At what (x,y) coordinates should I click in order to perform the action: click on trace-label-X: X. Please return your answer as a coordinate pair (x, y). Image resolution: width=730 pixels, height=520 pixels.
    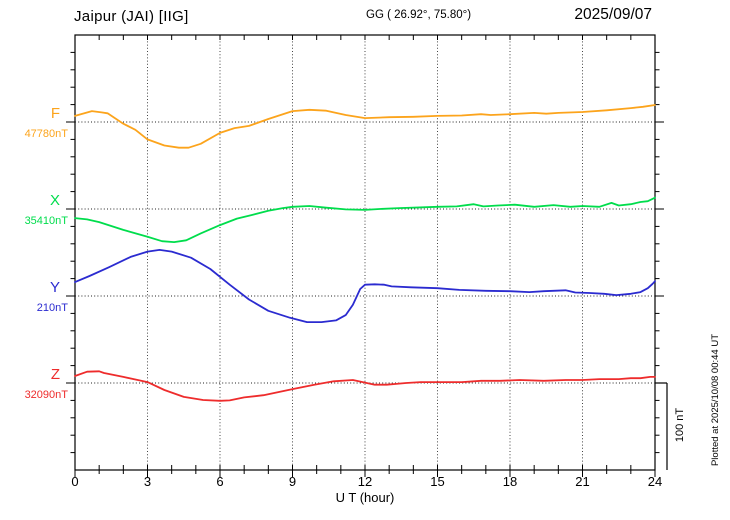
    Looking at the image, I should click on (54, 200).